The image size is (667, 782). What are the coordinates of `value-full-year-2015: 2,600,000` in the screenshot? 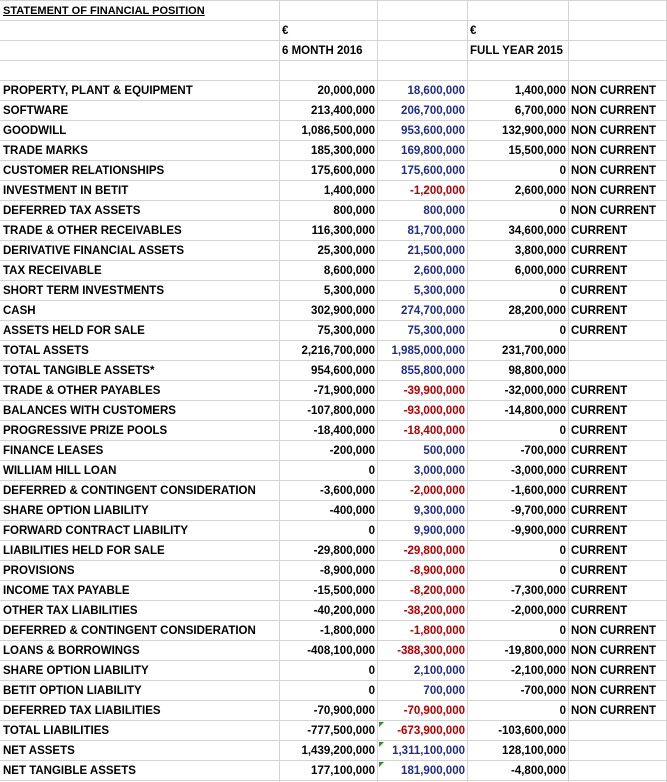 It's located at (540, 191).